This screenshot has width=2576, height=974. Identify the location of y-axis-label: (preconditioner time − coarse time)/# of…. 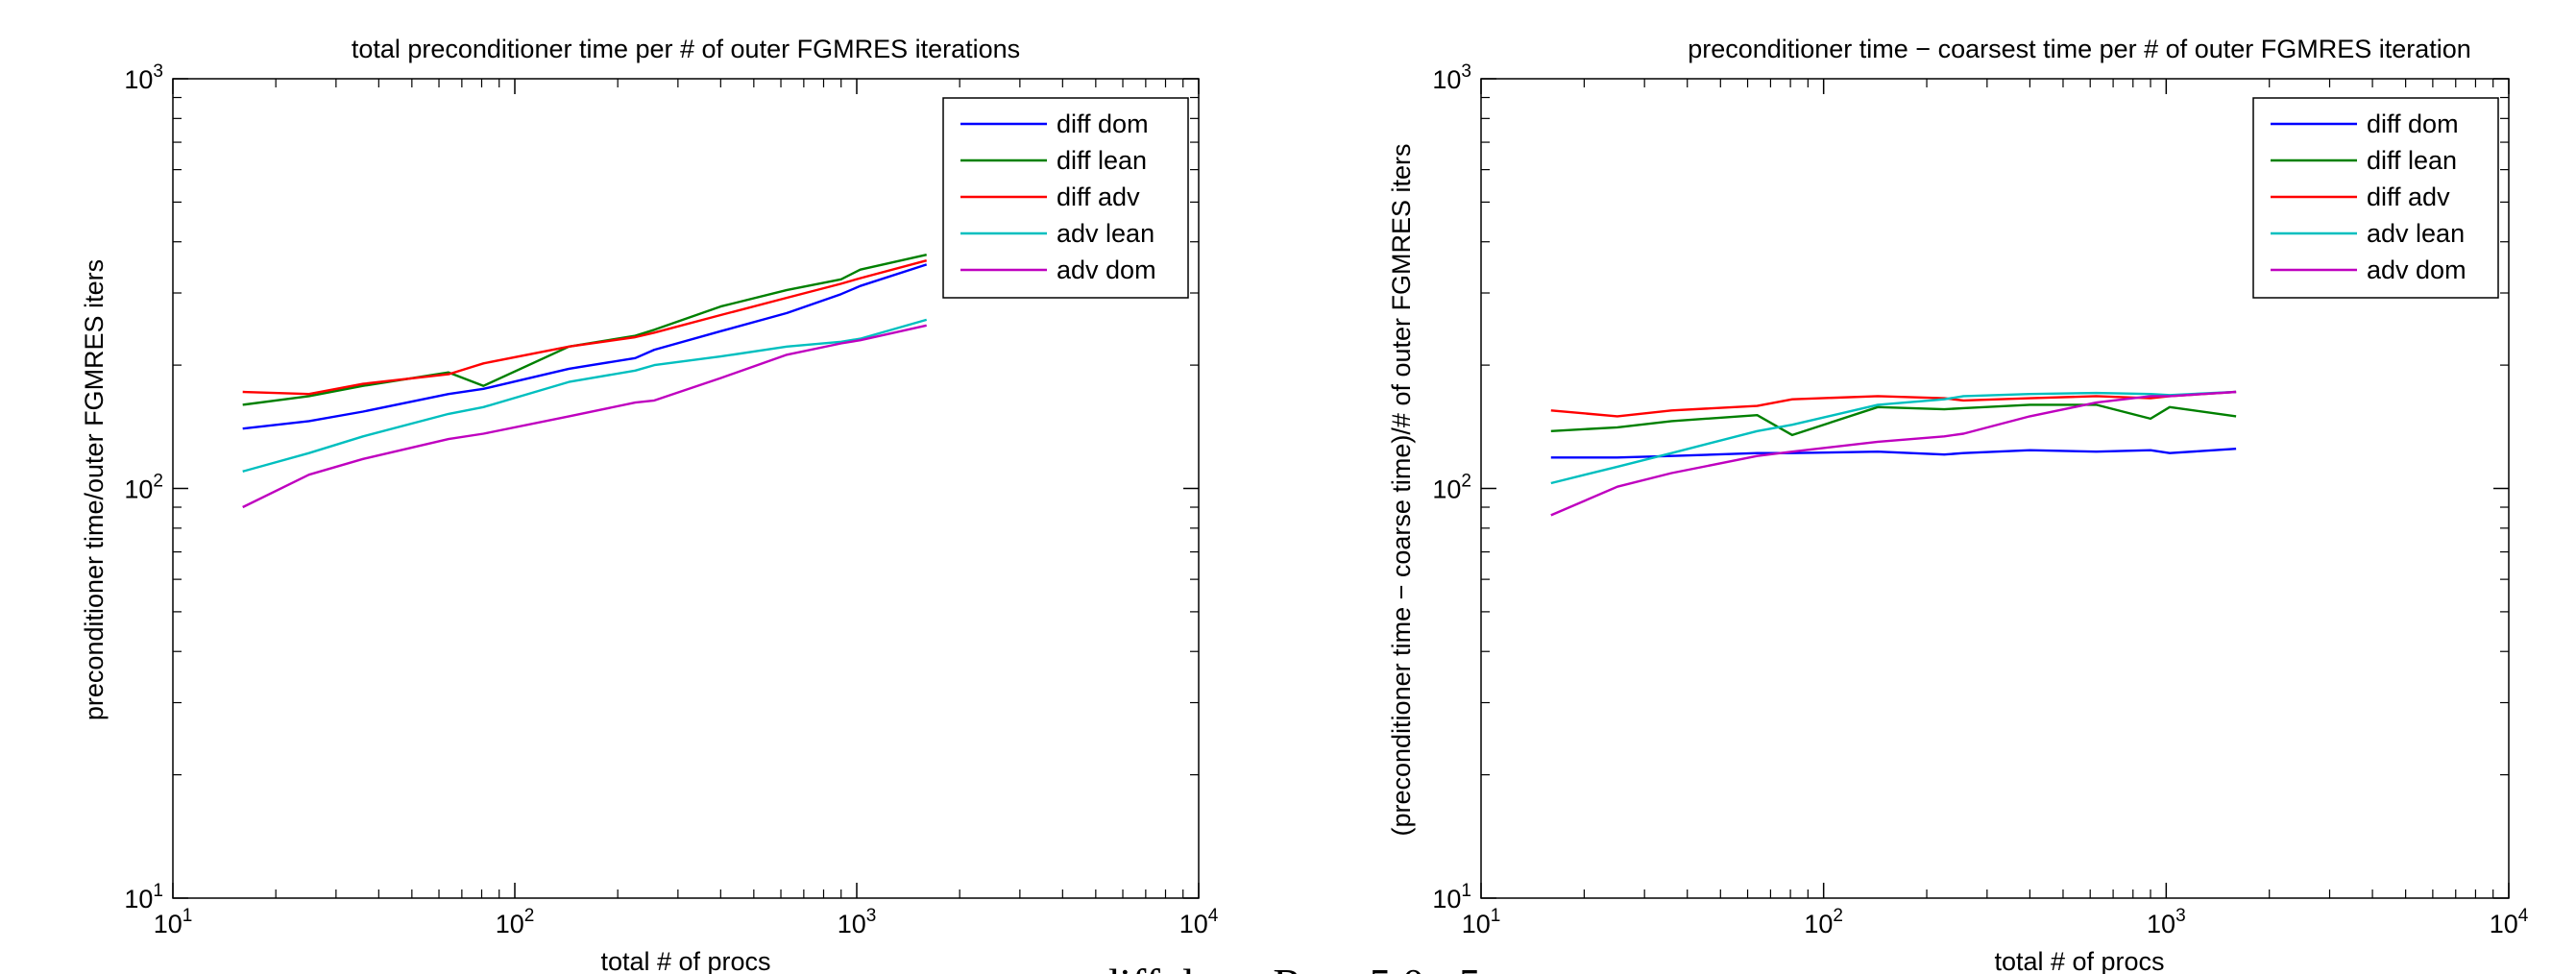
(1401, 489).